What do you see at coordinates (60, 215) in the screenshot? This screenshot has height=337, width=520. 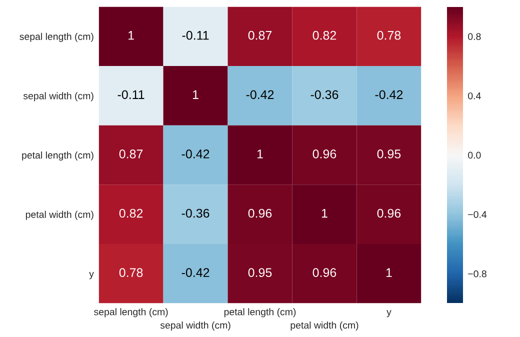 I see `y-tick-label: petal width (cm)` at bounding box center [60, 215].